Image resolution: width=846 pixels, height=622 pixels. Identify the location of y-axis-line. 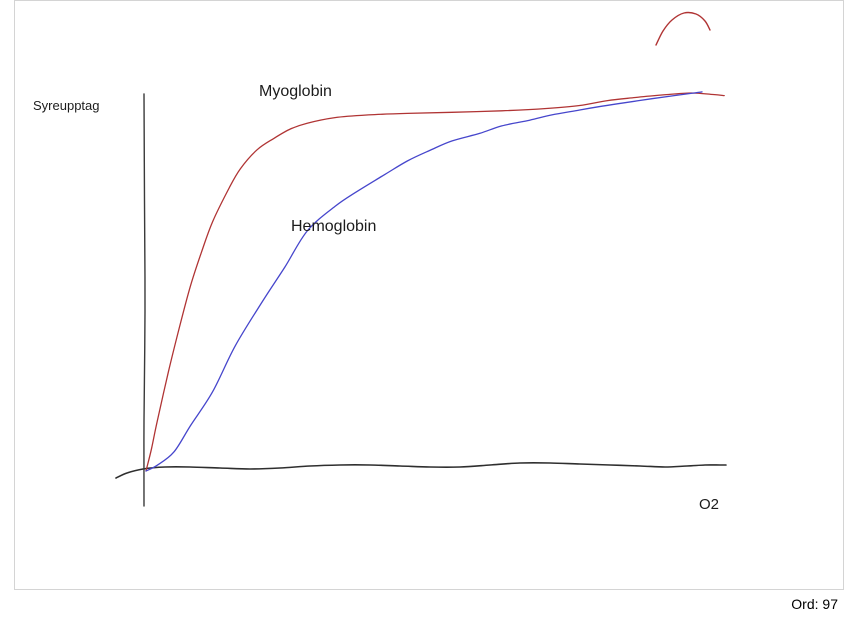
(144, 300).